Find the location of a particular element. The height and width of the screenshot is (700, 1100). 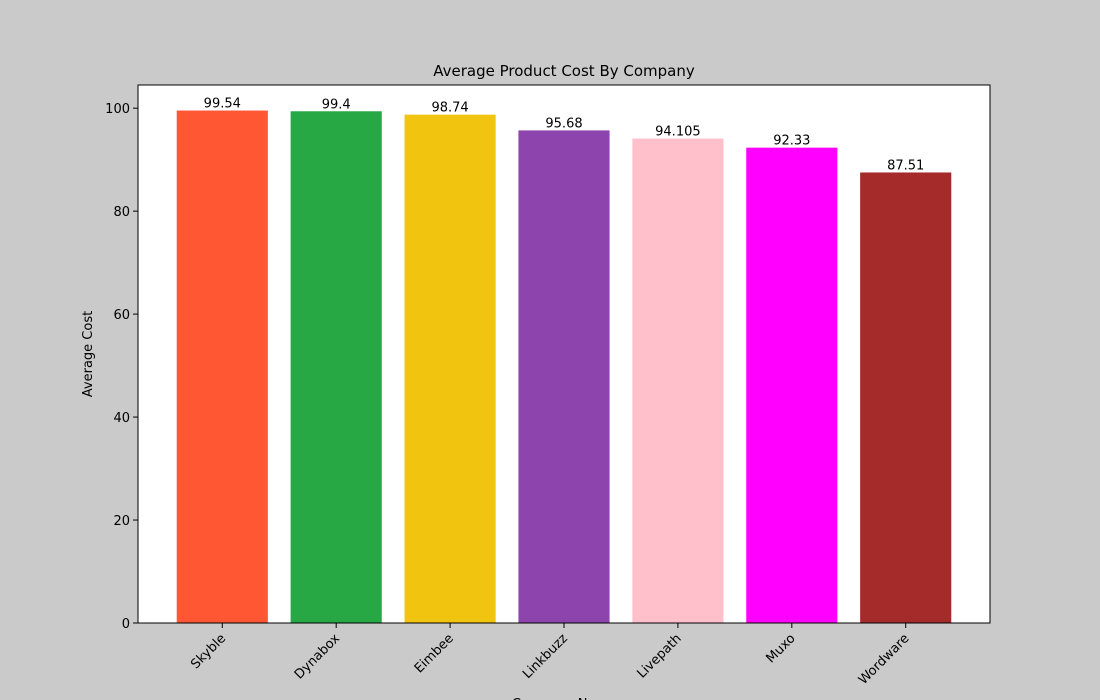

y-tick-label: 80 is located at coordinates (121, 212).